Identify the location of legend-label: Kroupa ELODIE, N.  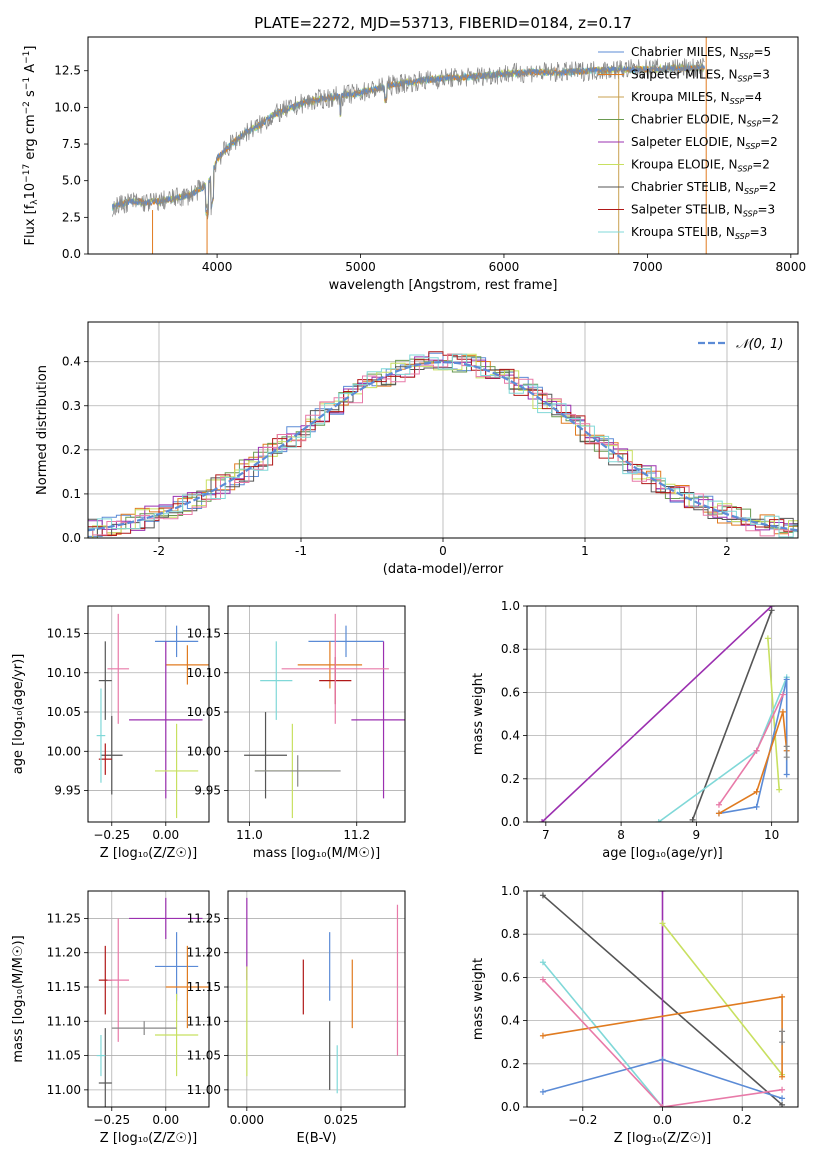
(684, 165).